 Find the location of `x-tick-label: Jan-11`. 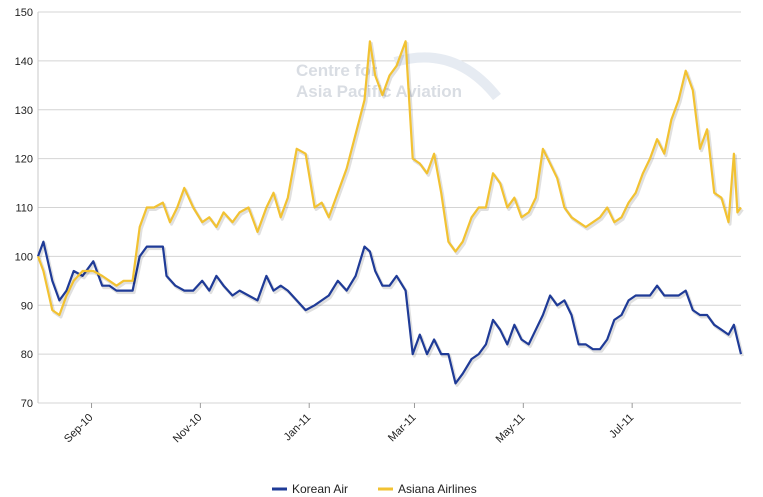

x-tick-label: Jan-11 is located at coordinates (298, 428).